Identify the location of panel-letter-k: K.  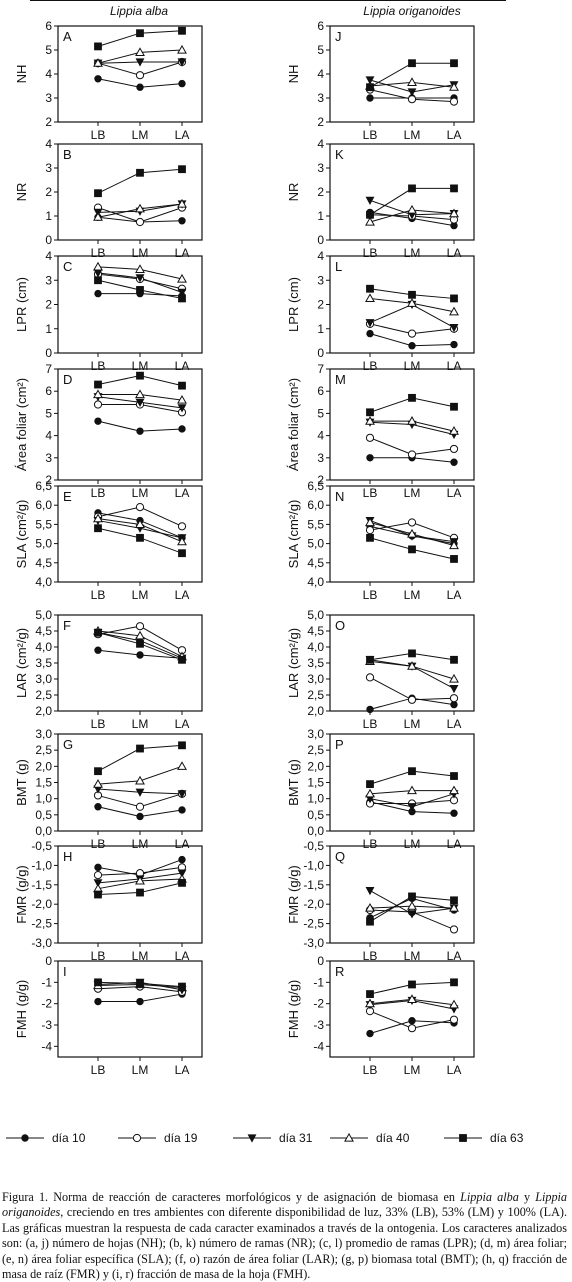
(339, 154).